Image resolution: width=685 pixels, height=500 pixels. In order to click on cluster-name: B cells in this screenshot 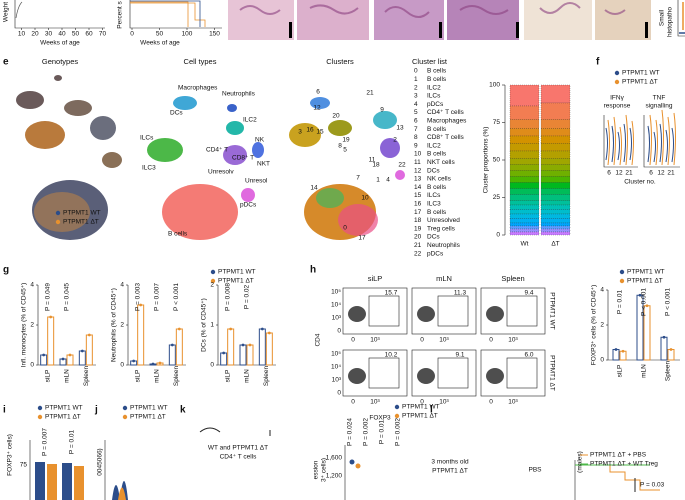, I will do `click(437, 212)`.